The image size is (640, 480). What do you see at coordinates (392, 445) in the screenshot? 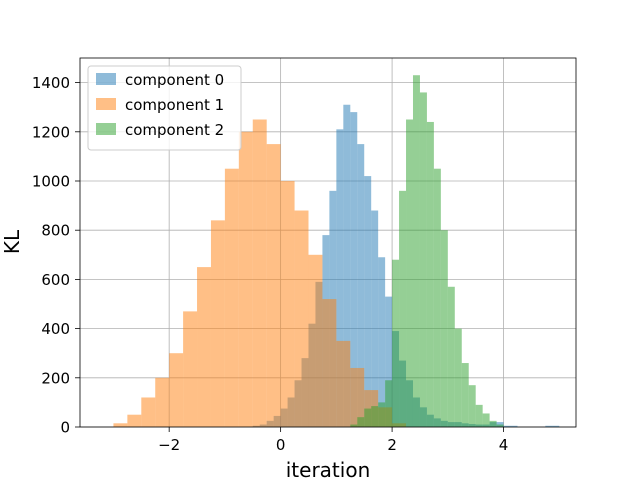
I see `x-tick-label: 2` at bounding box center [392, 445].